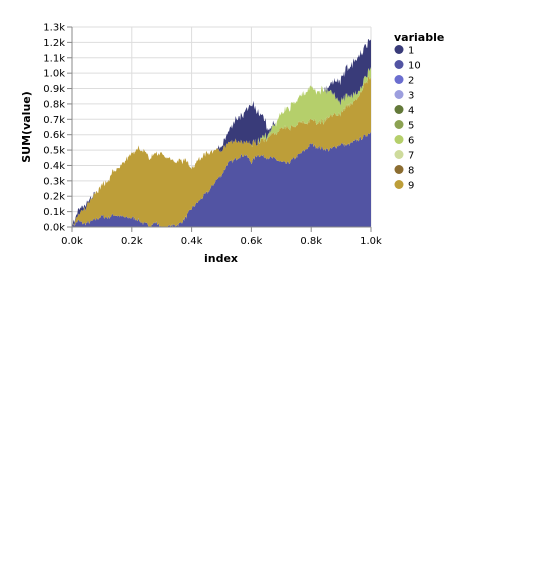 This screenshot has width=538, height=582. I want to click on y-tick-label: 1.1k, so click(54, 58).